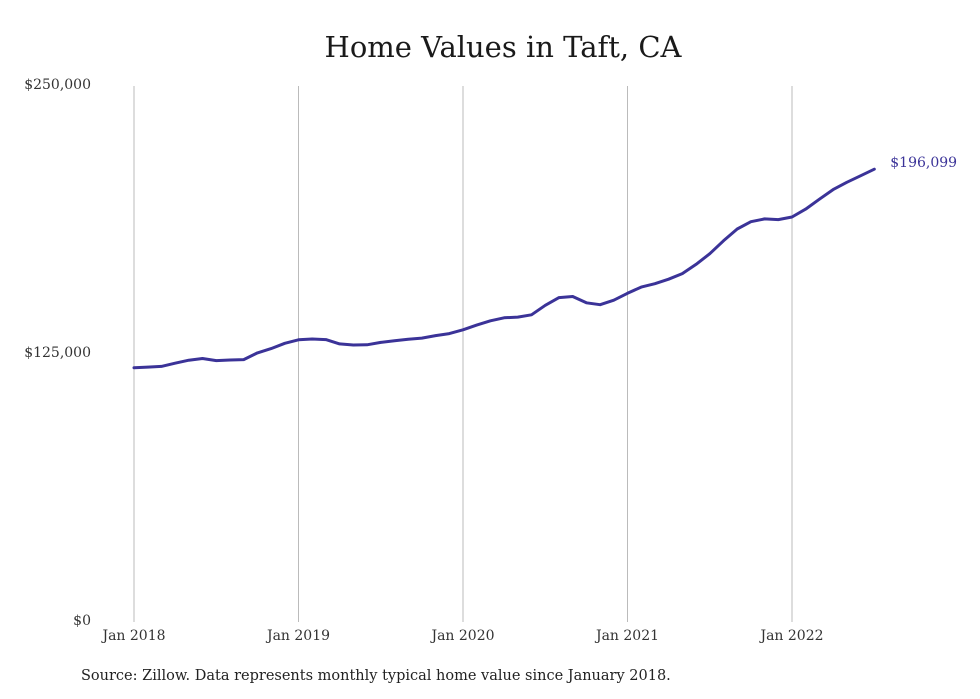 This screenshot has width=980, height=699. What do you see at coordinates (503, 47) in the screenshot?
I see `chart-title: Home Values in Taft, CA` at bounding box center [503, 47].